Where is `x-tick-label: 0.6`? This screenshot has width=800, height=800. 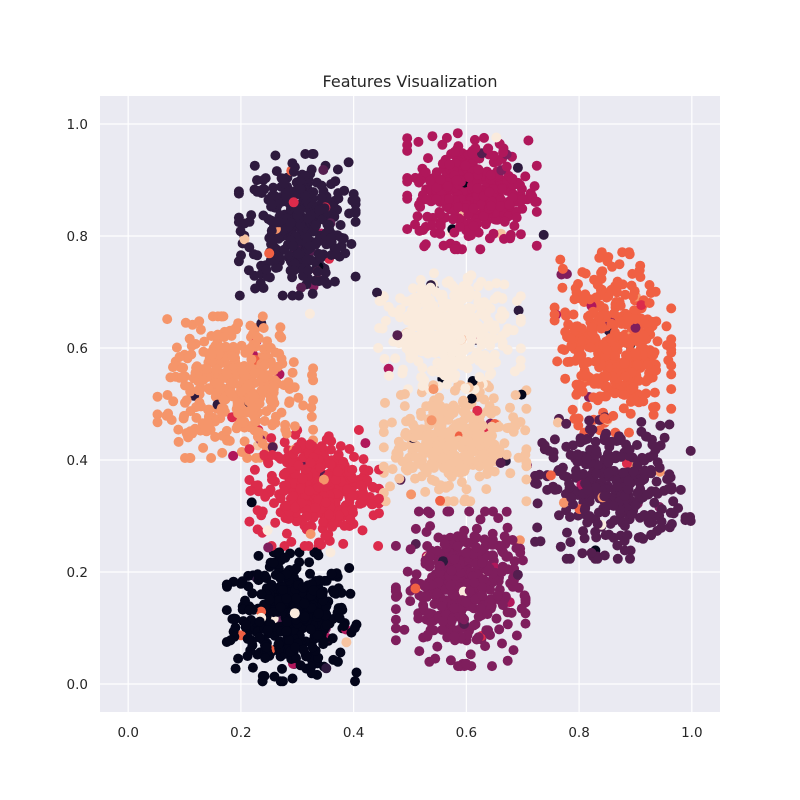
x-tick-label: 0.6 is located at coordinates (466, 733).